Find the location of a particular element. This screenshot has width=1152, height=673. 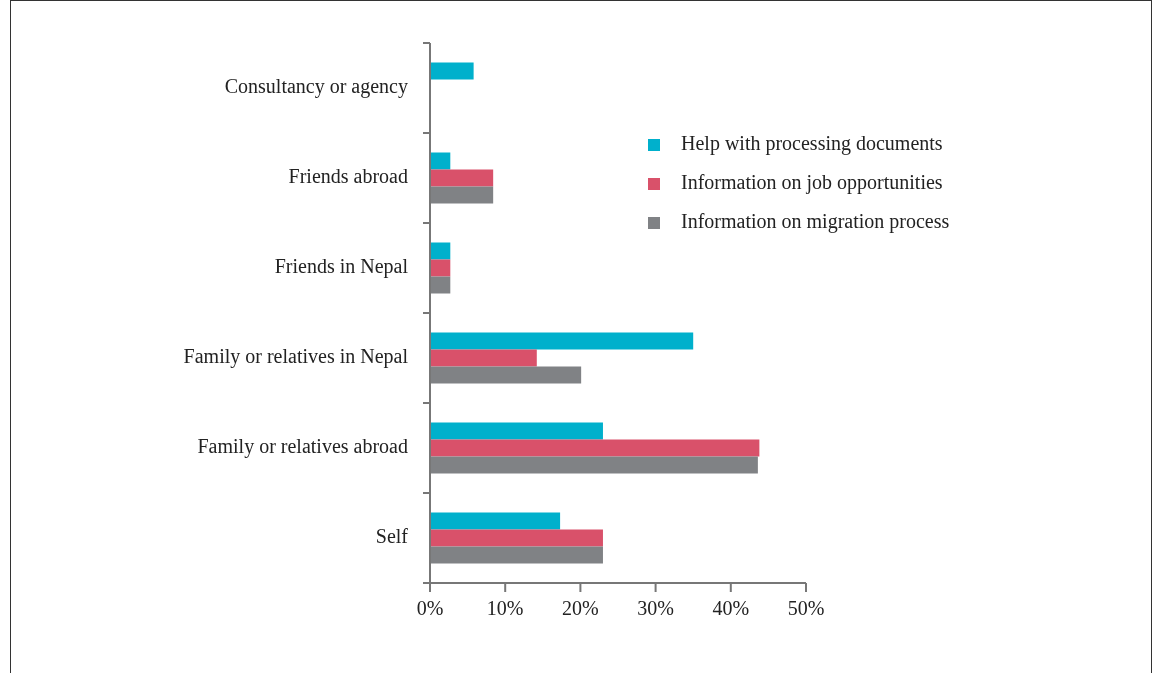

x-tick-label: 40% is located at coordinates (731, 608).